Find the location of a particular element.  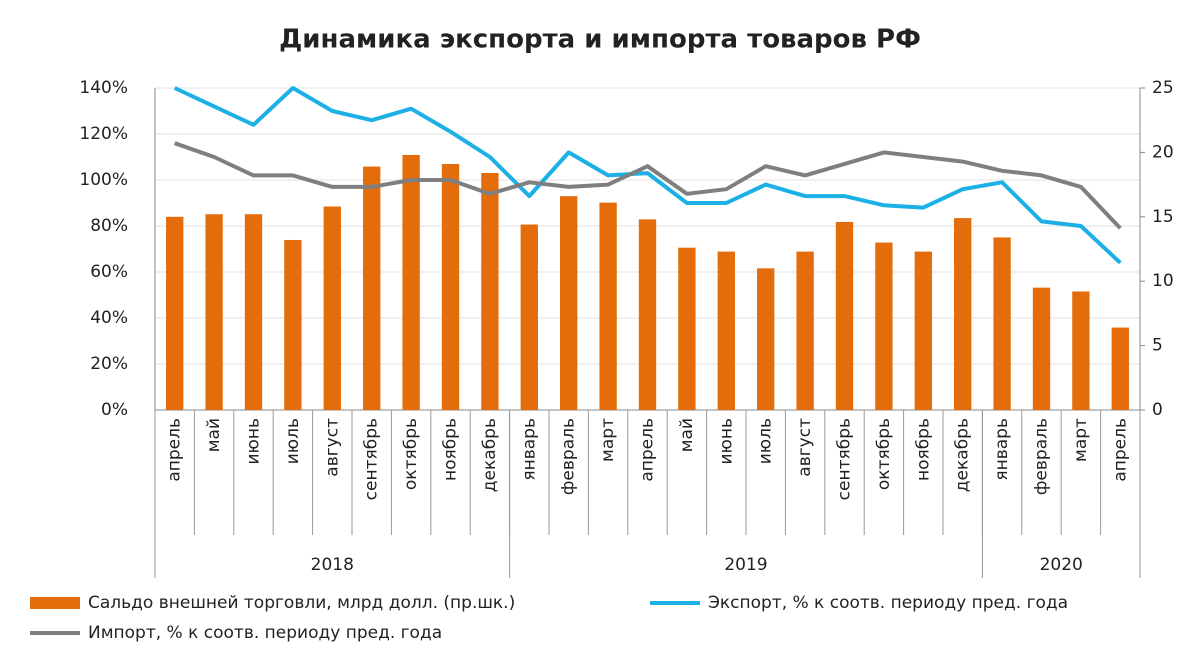

x-group-label: 2020 is located at coordinates (1061, 565).